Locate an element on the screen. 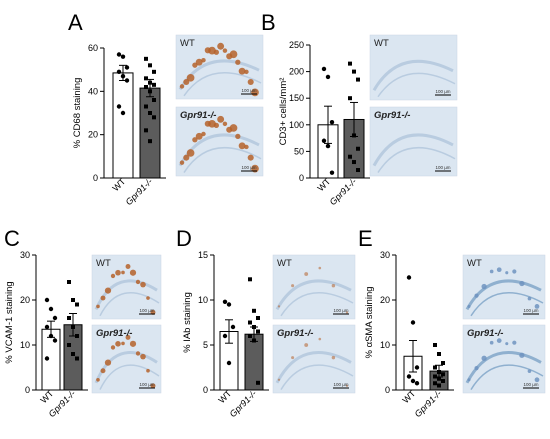  y-tick-label: 10 is located at coordinates (25, 345).